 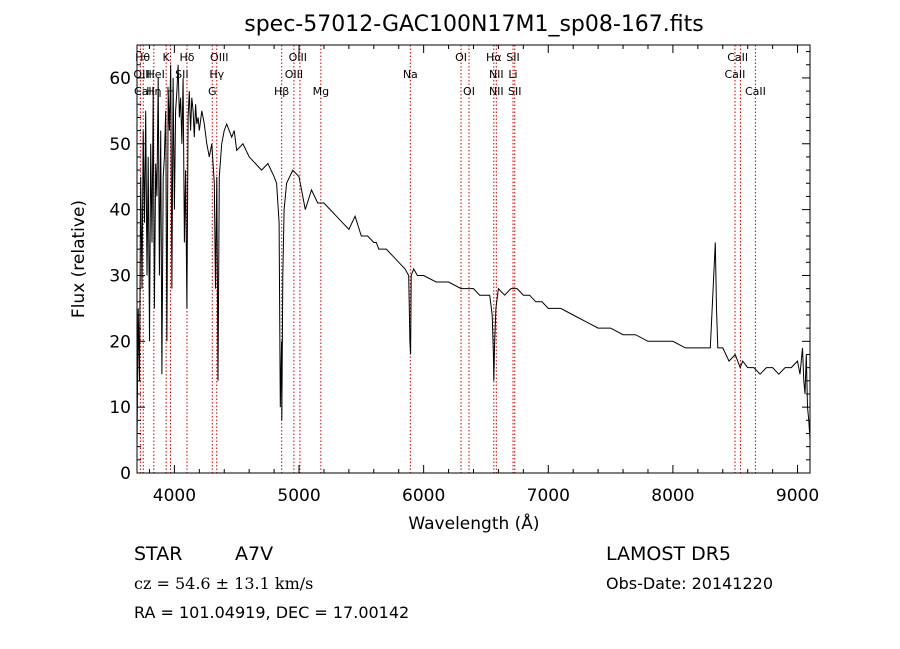 What do you see at coordinates (512, 57) in the screenshot?
I see `line-label-7: SII` at bounding box center [512, 57].